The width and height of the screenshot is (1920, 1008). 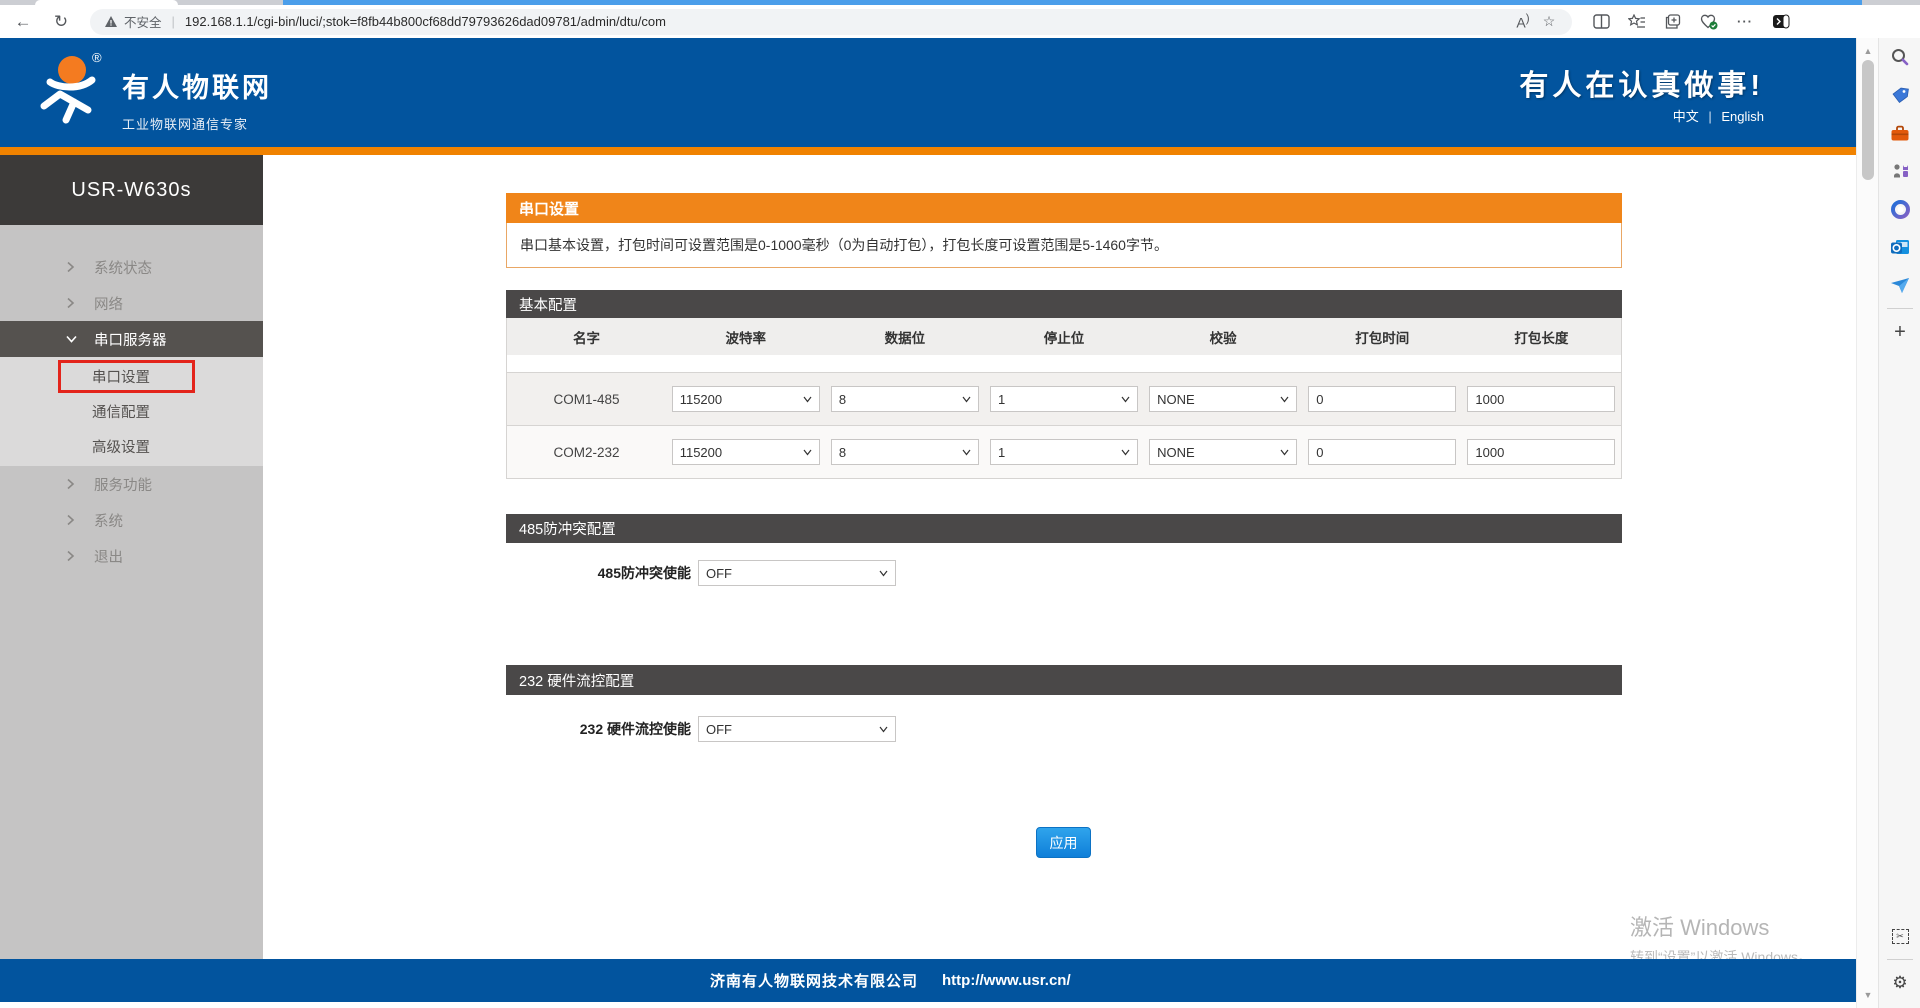 I want to click on chevron-down-icon, so click(x=71, y=339).